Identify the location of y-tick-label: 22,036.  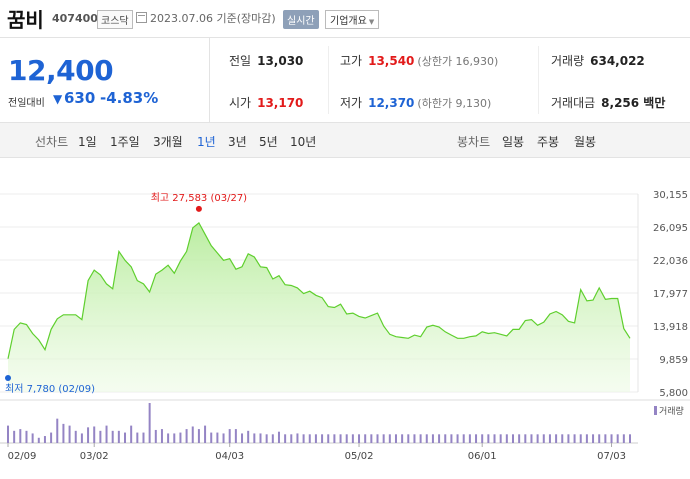
(670, 261).